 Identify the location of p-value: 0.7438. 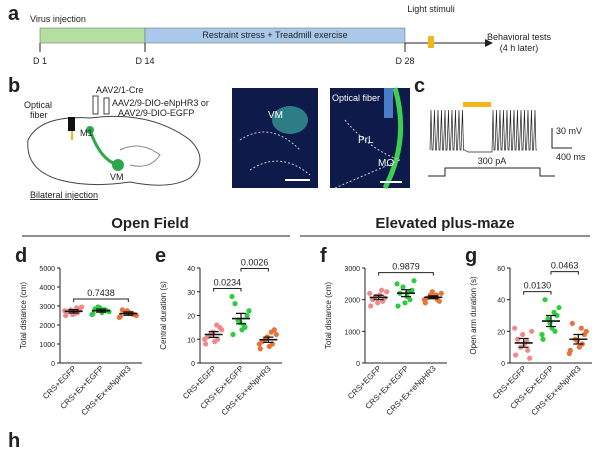
(101, 293).